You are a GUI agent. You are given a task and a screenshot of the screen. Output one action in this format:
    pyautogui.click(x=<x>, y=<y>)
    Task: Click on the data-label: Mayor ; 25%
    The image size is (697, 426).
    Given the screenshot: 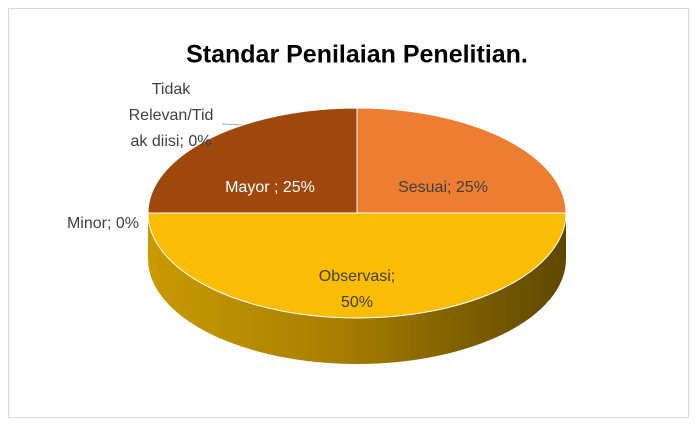 What is the action you would take?
    pyautogui.click(x=270, y=187)
    